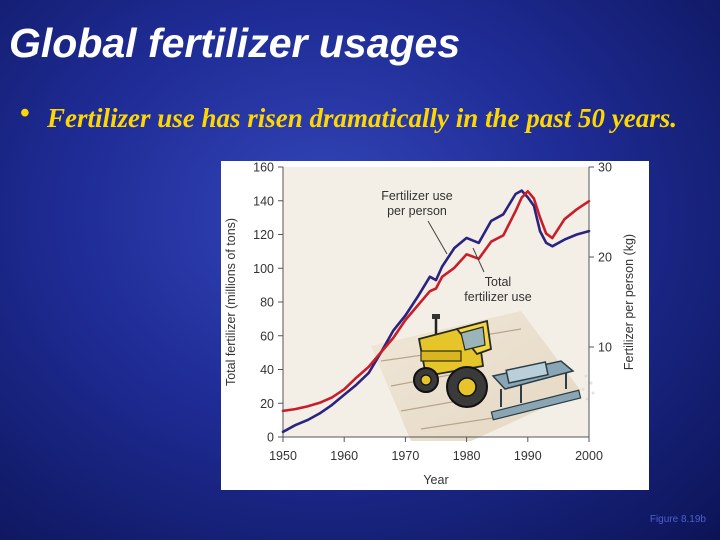  What do you see at coordinates (267, 336) in the screenshot?
I see `y-tick-label: 60` at bounding box center [267, 336].